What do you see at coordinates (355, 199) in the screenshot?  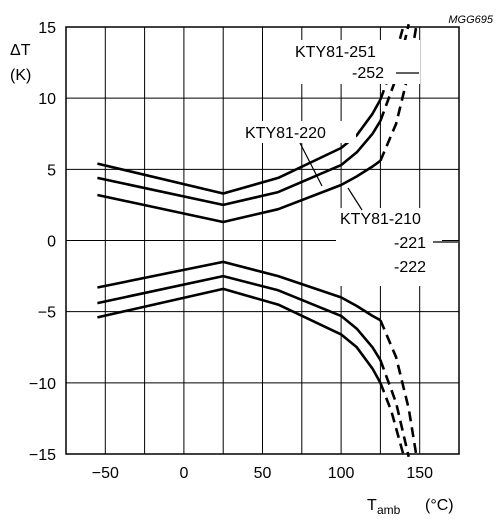 I see `leader-lower` at bounding box center [355, 199].